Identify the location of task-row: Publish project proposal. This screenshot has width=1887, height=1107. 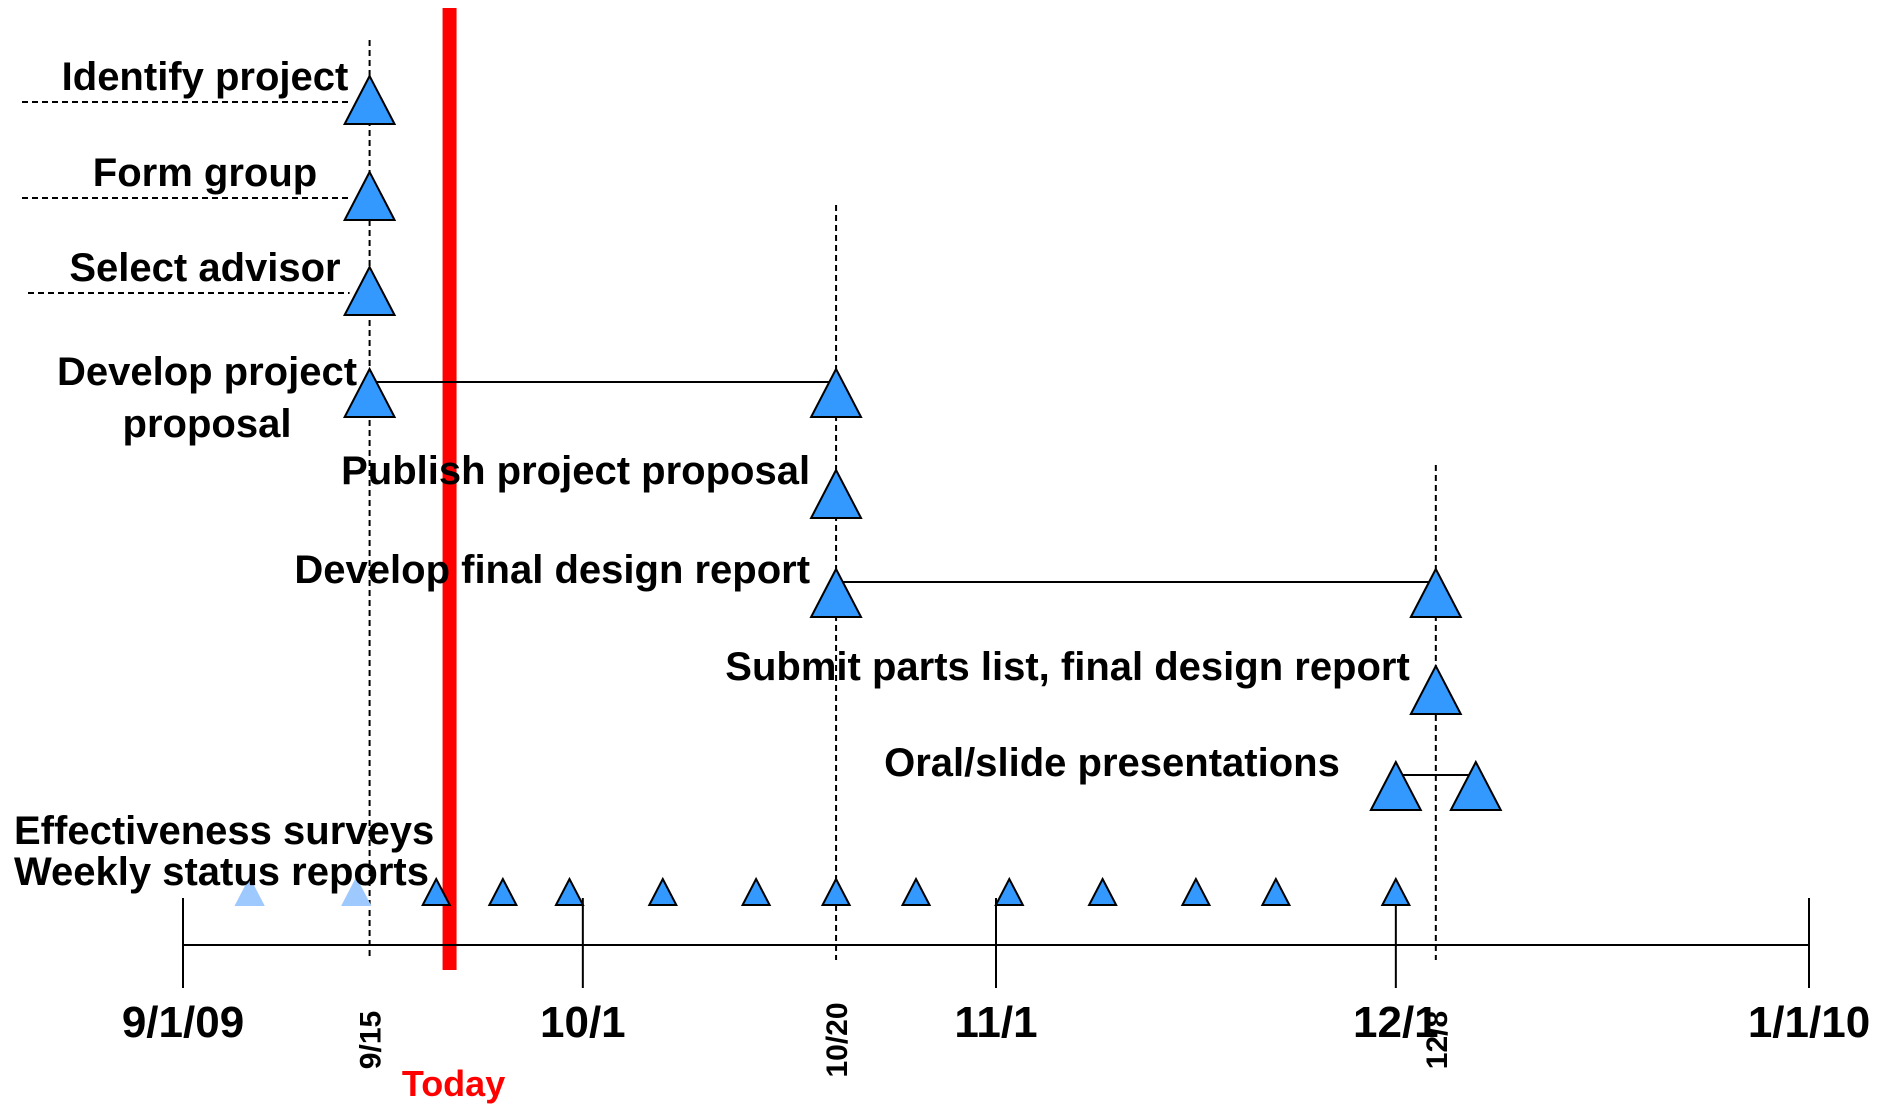
(602, 484).